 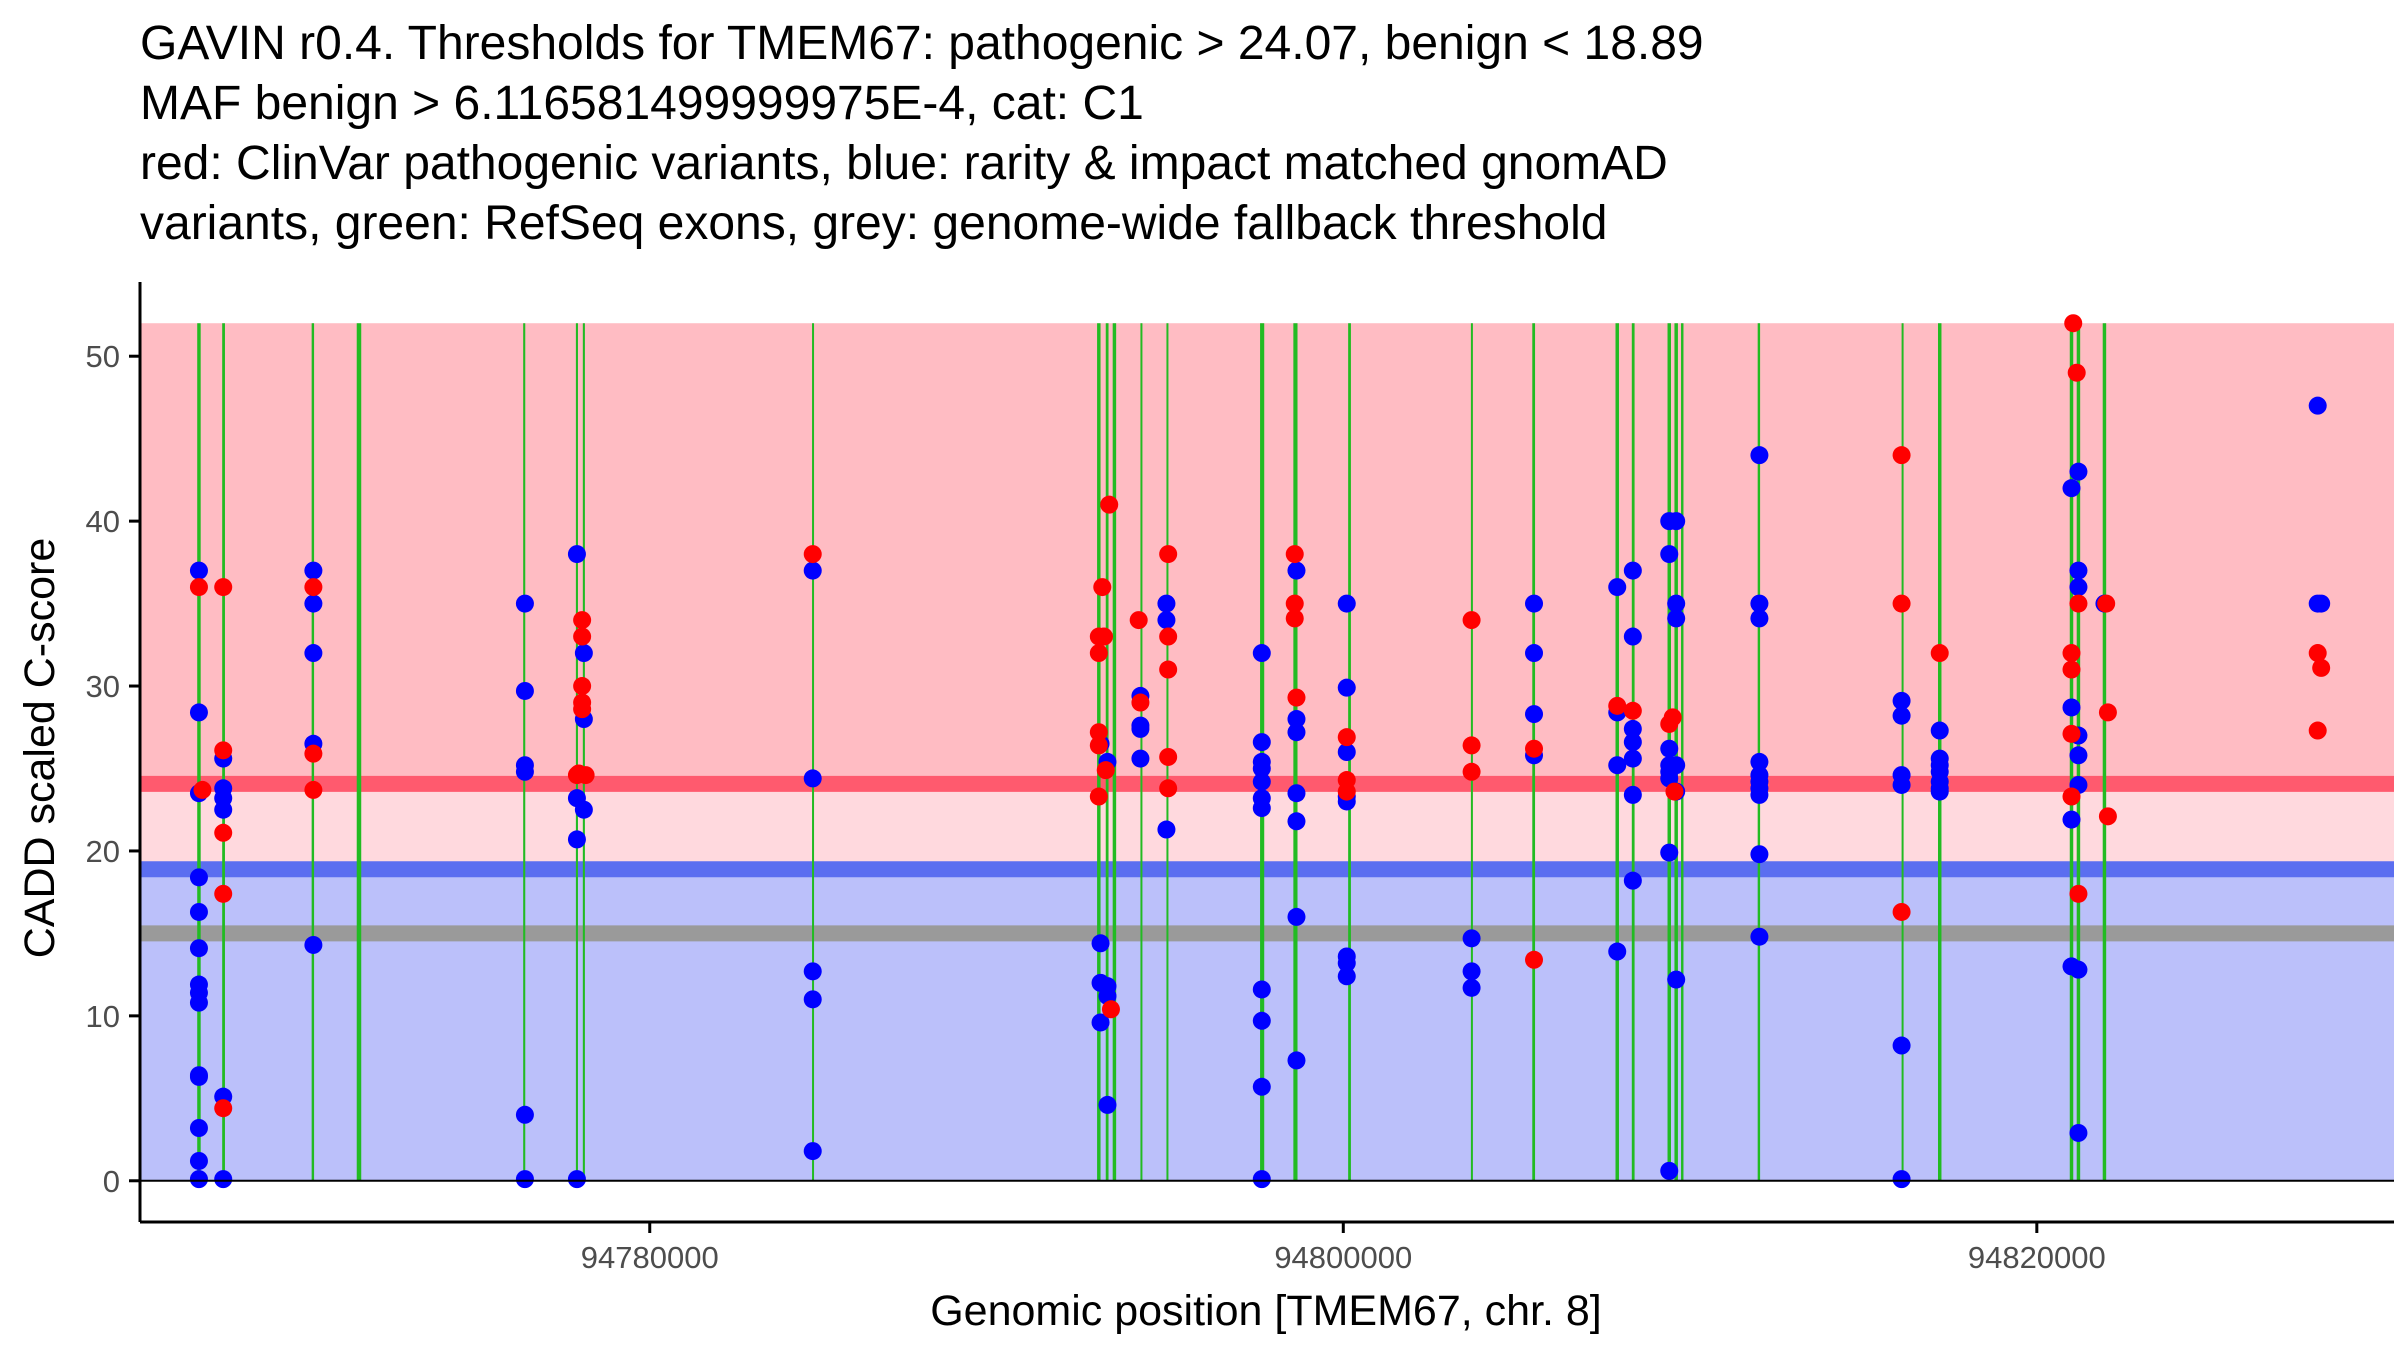 What do you see at coordinates (103, 851) in the screenshot?
I see `y-tick-label: 20` at bounding box center [103, 851].